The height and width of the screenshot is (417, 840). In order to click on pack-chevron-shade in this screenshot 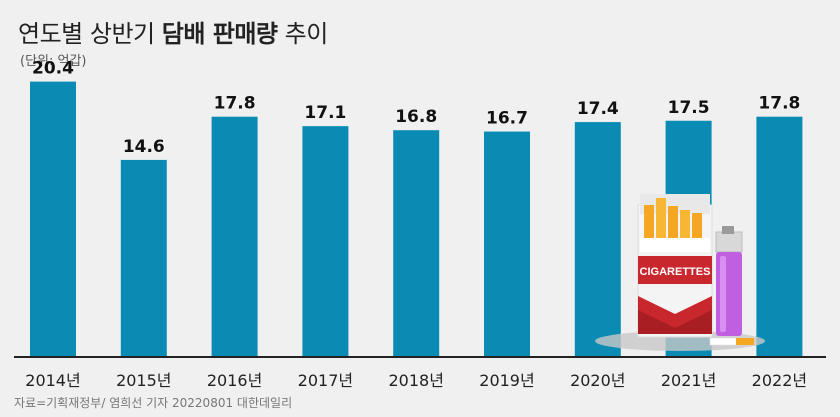, I will do `click(675, 322)`.